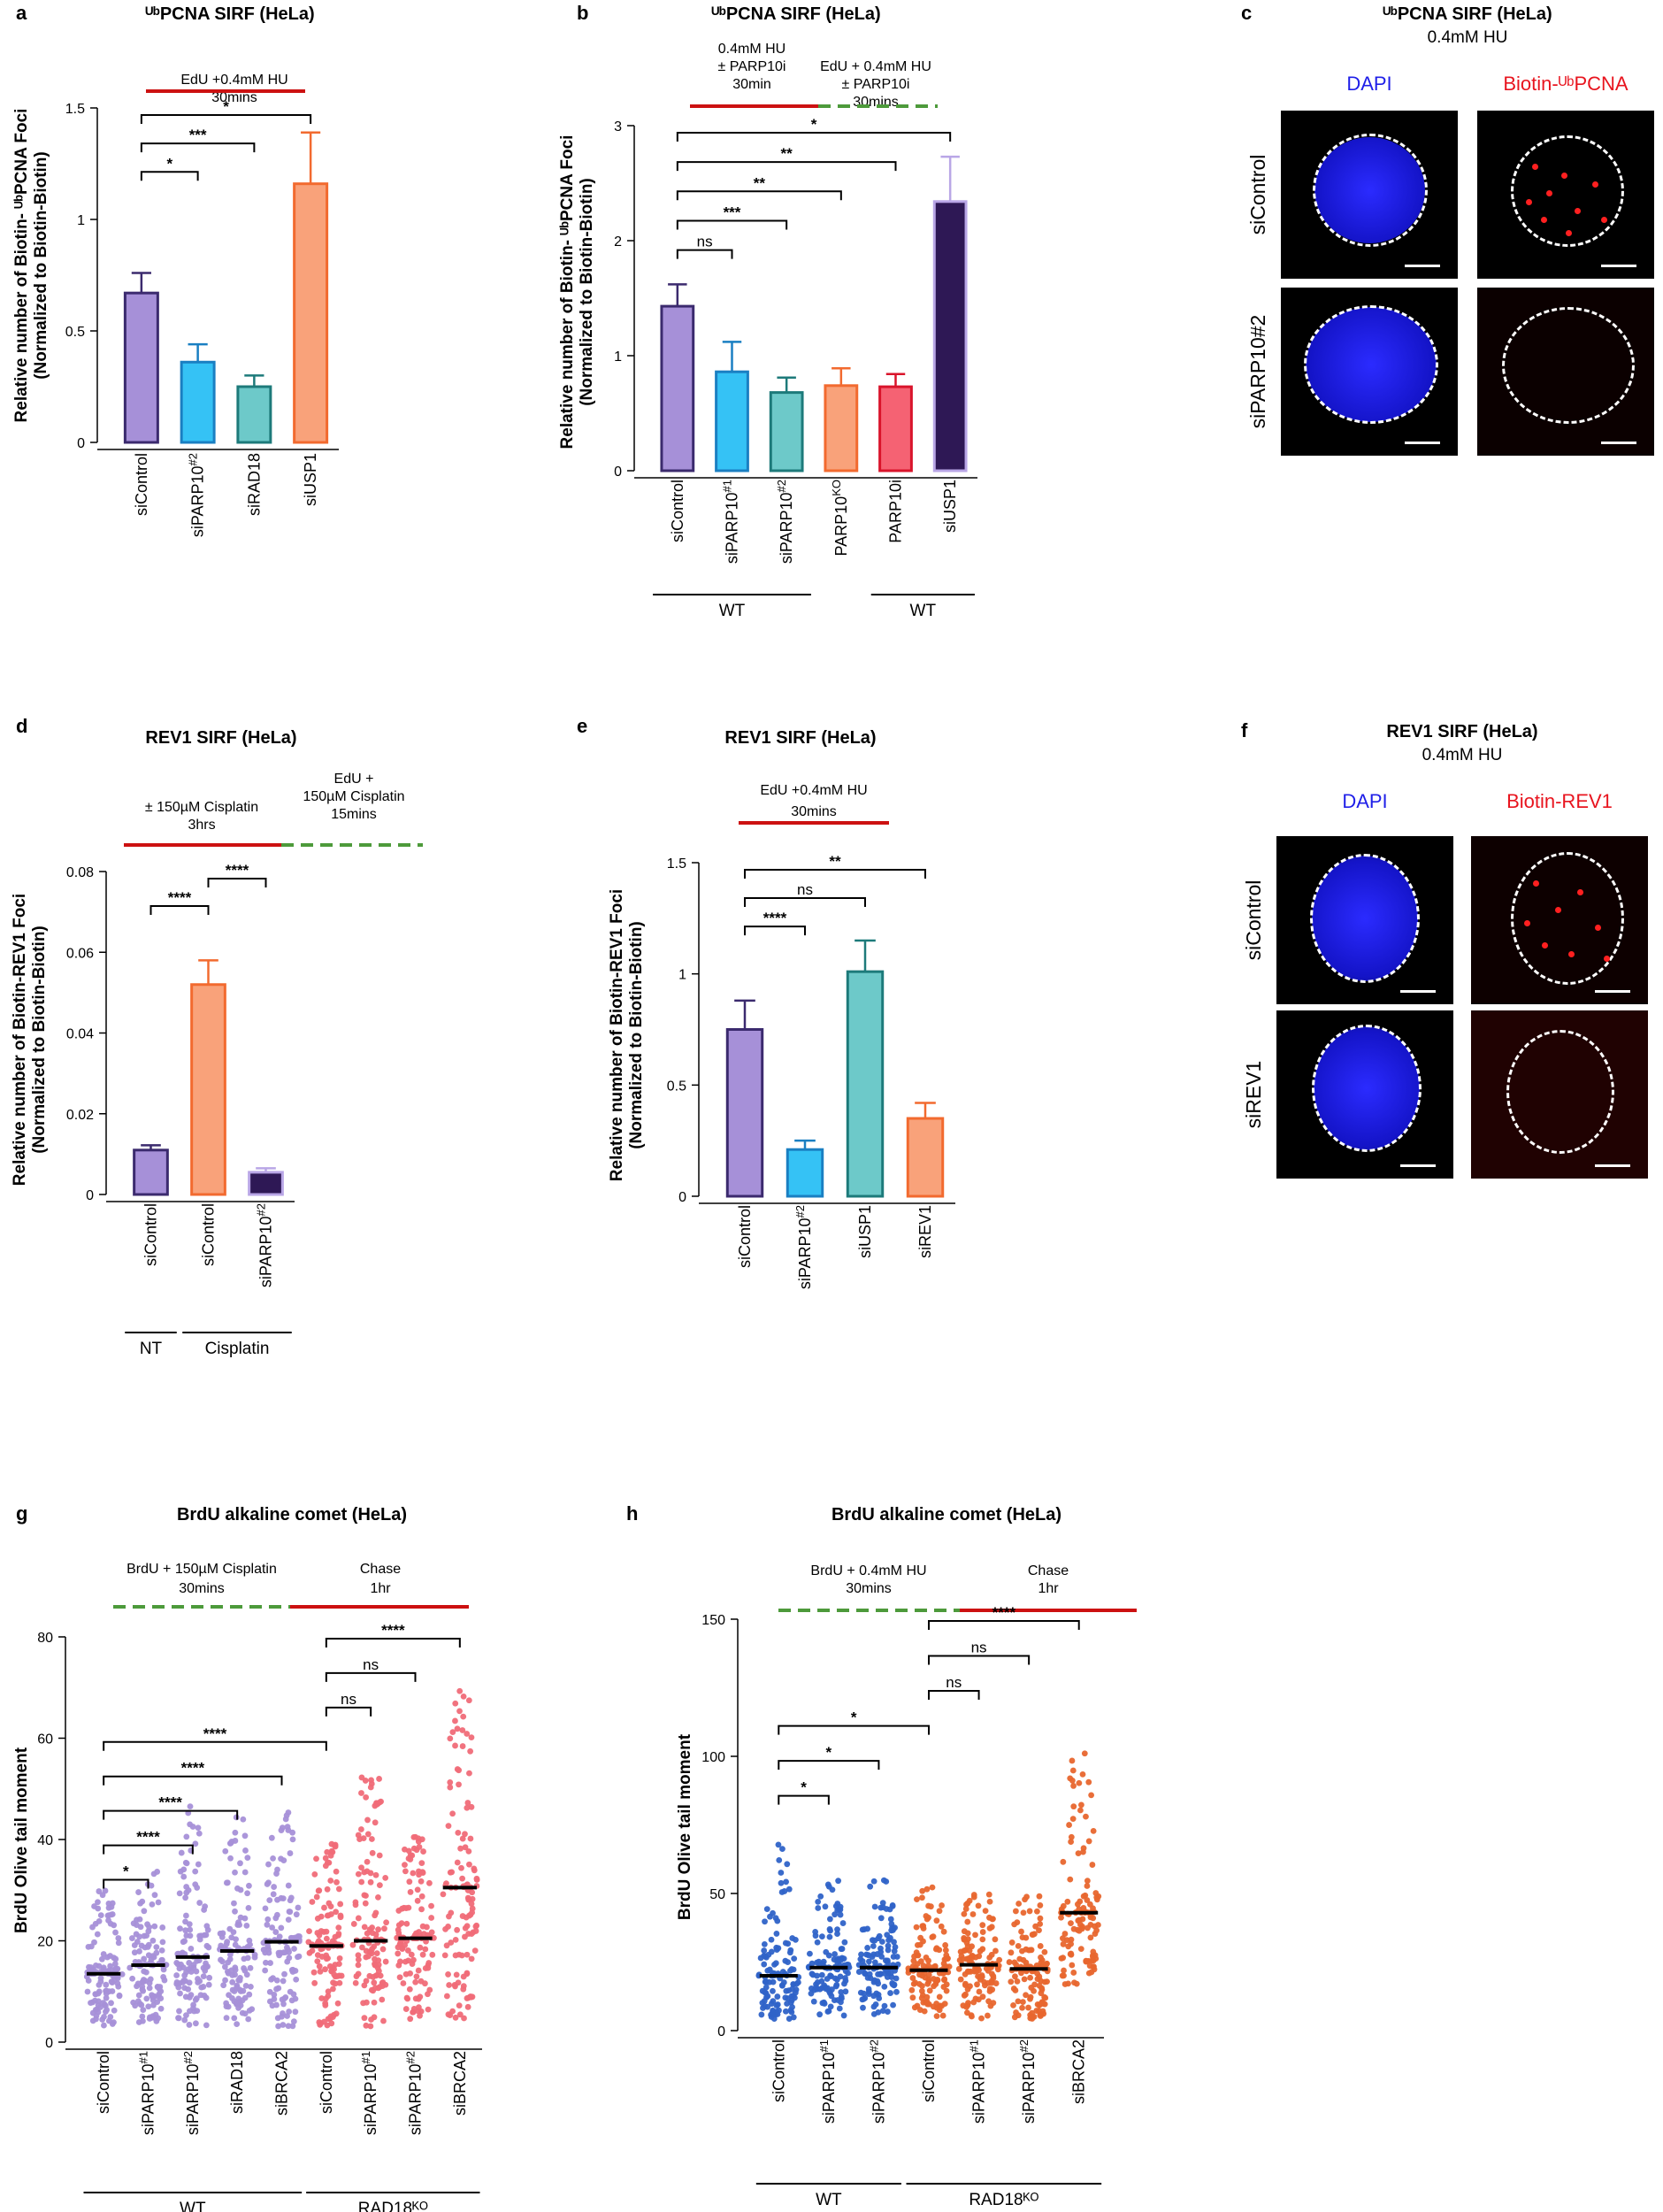  What do you see at coordinates (1369, 84) in the screenshot?
I see `channel-label-dapi: DAPI` at bounding box center [1369, 84].